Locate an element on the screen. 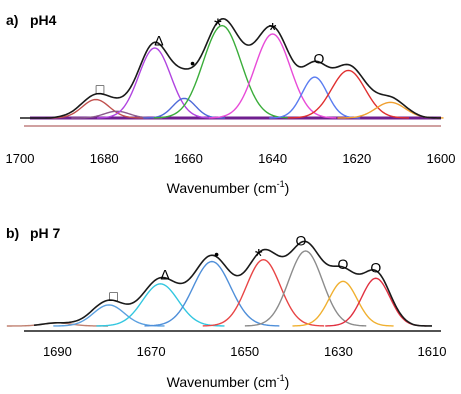 This screenshot has width=461, height=394. panel-b-annotations: □ Δ • * O O O is located at coordinates (245, 268).